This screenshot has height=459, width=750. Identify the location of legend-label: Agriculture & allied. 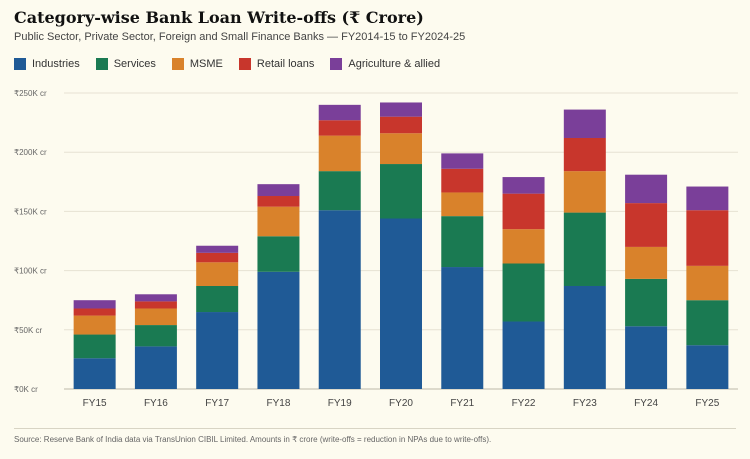
(394, 64).